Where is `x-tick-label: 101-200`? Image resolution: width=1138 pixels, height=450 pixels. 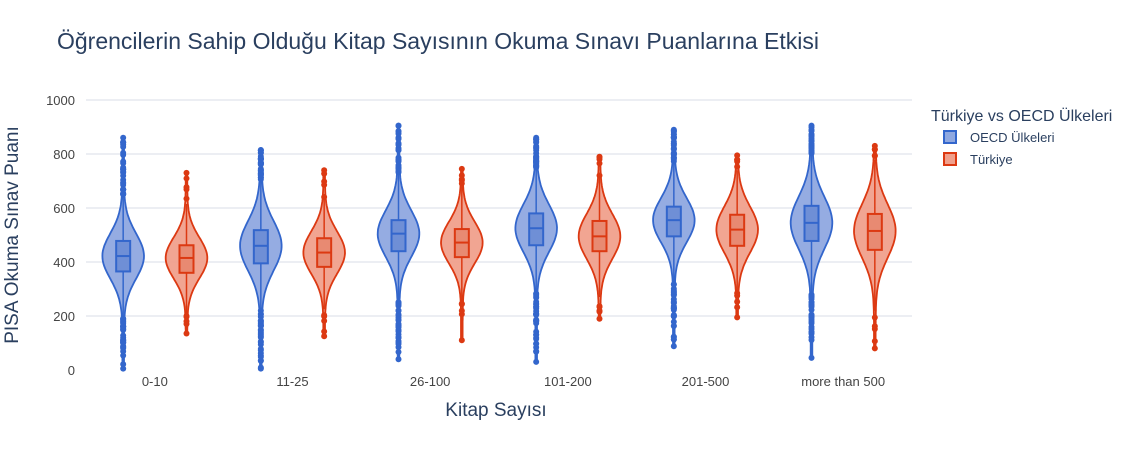 x-tick-label: 101-200 is located at coordinates (568, 381).